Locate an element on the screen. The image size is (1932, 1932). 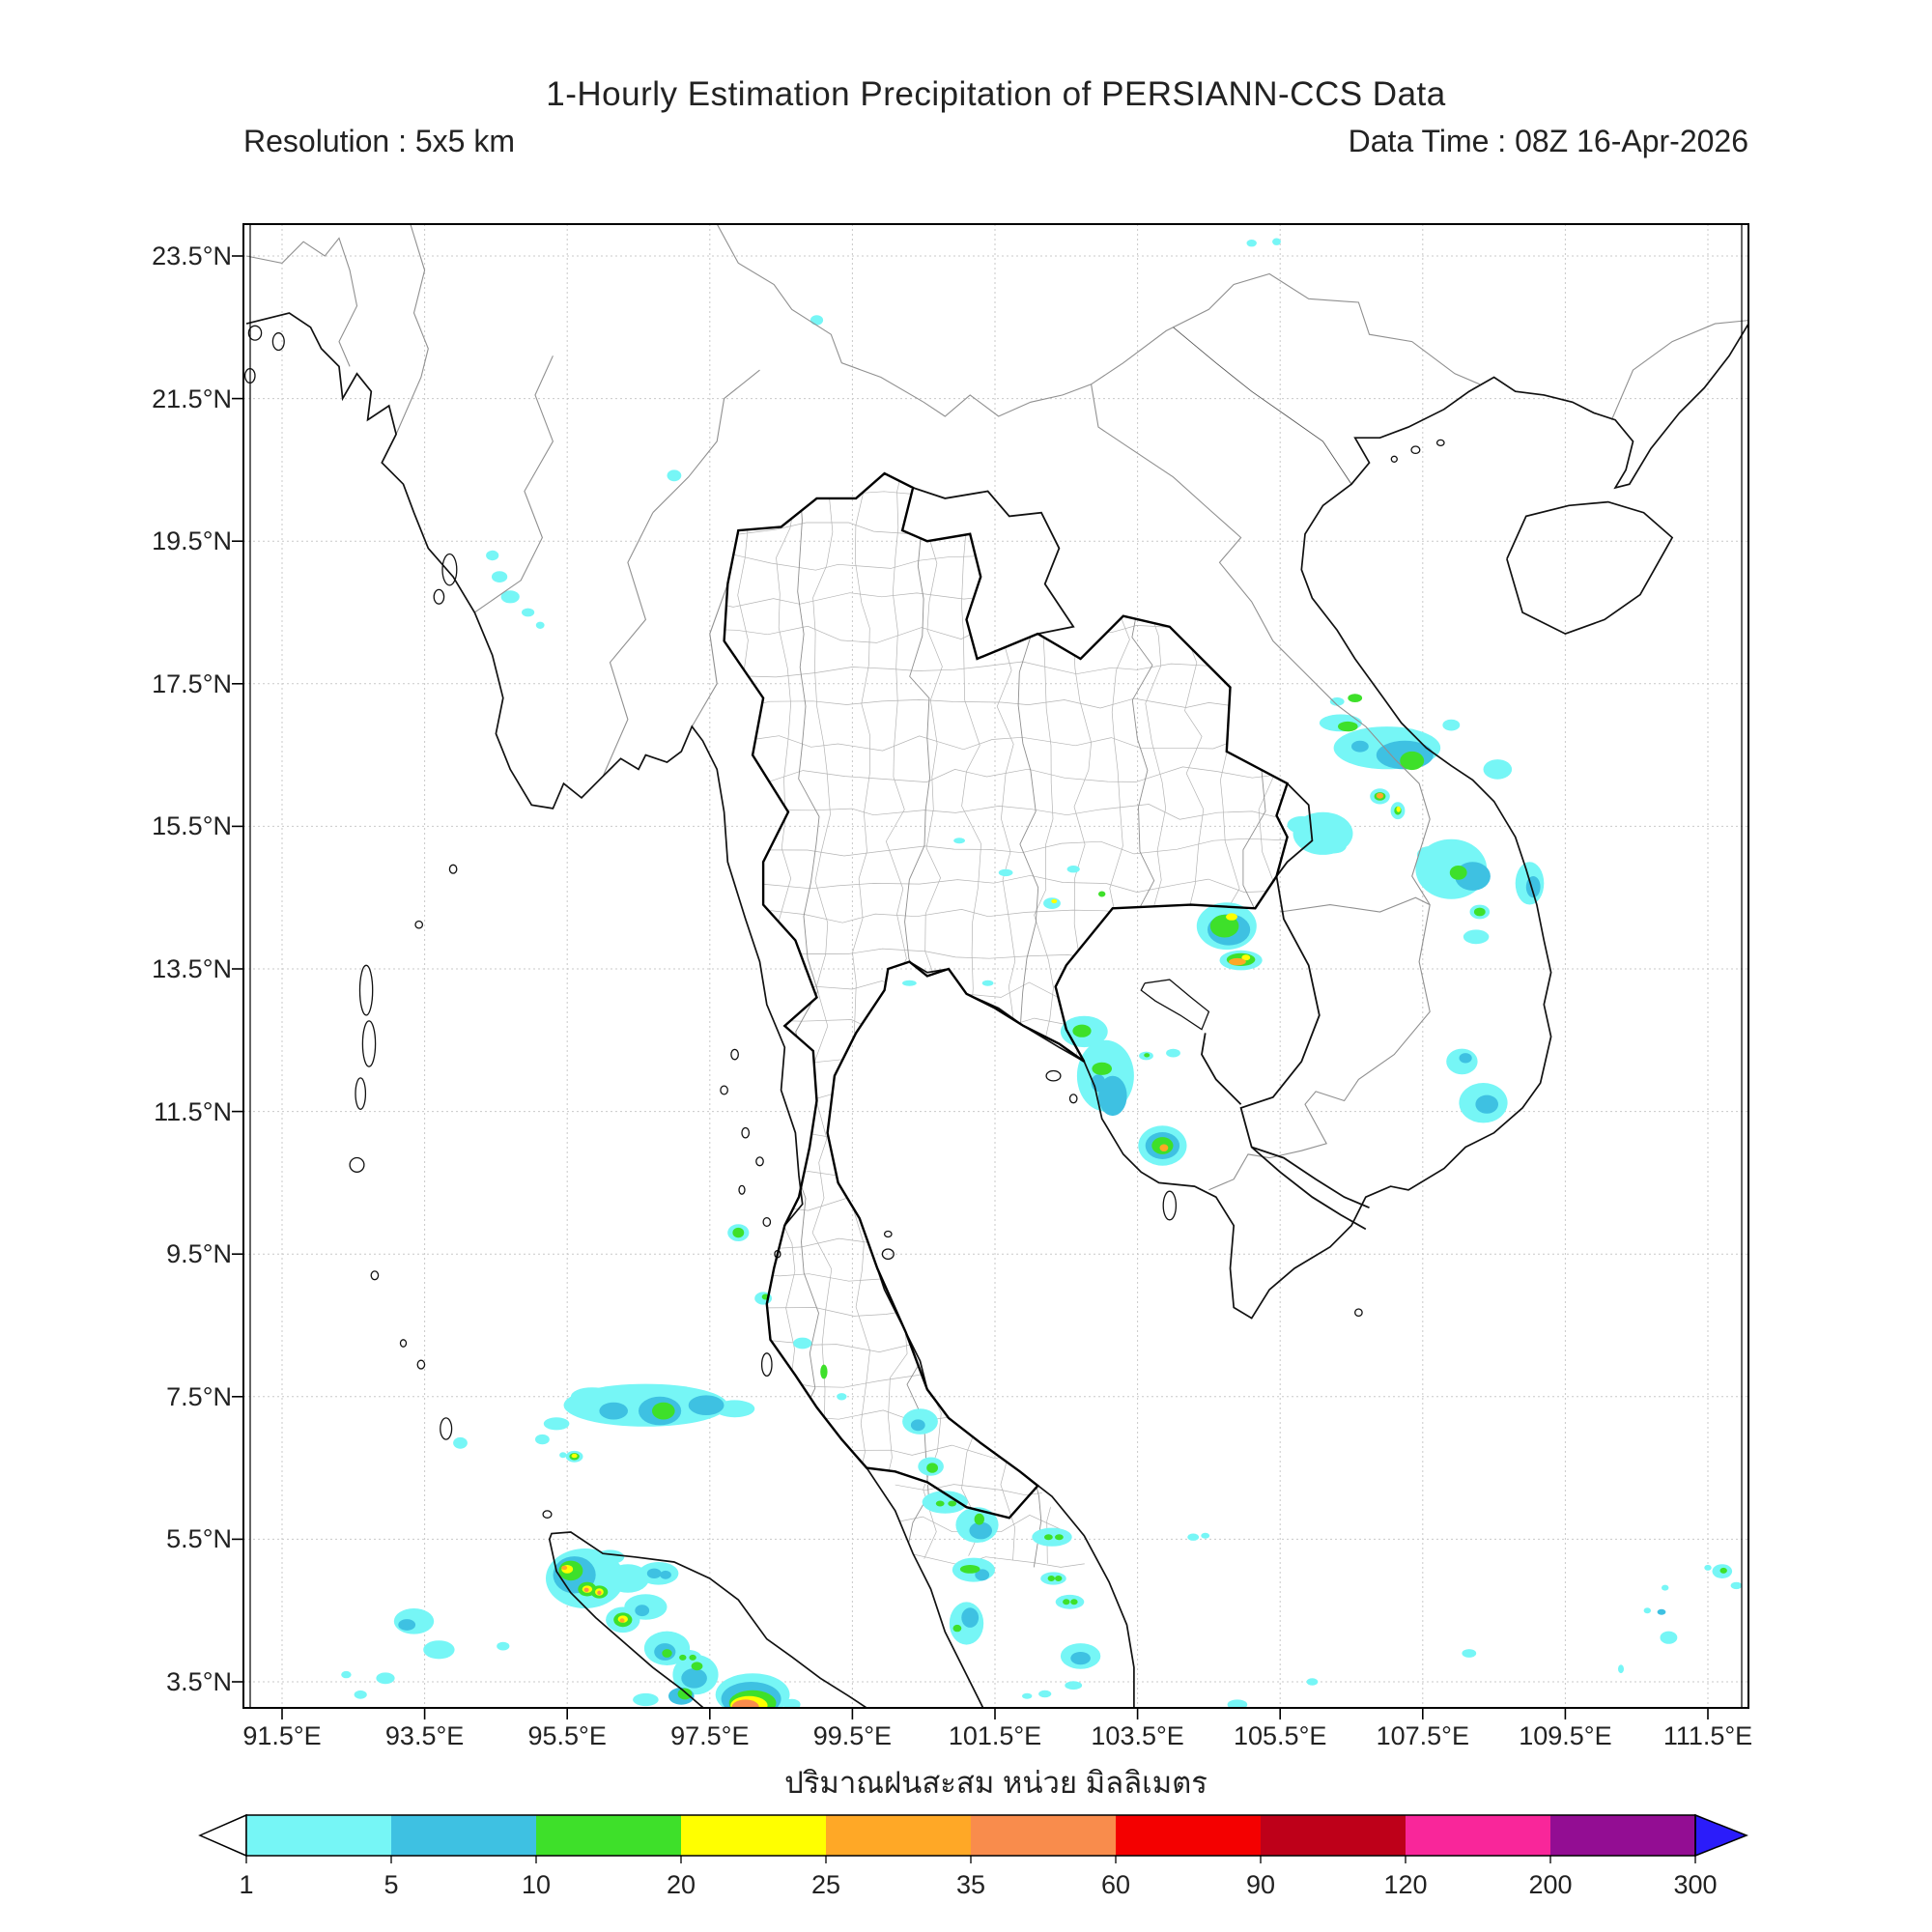
lat-tick-label: 9.5°N is located at coordinates (199, 1254).